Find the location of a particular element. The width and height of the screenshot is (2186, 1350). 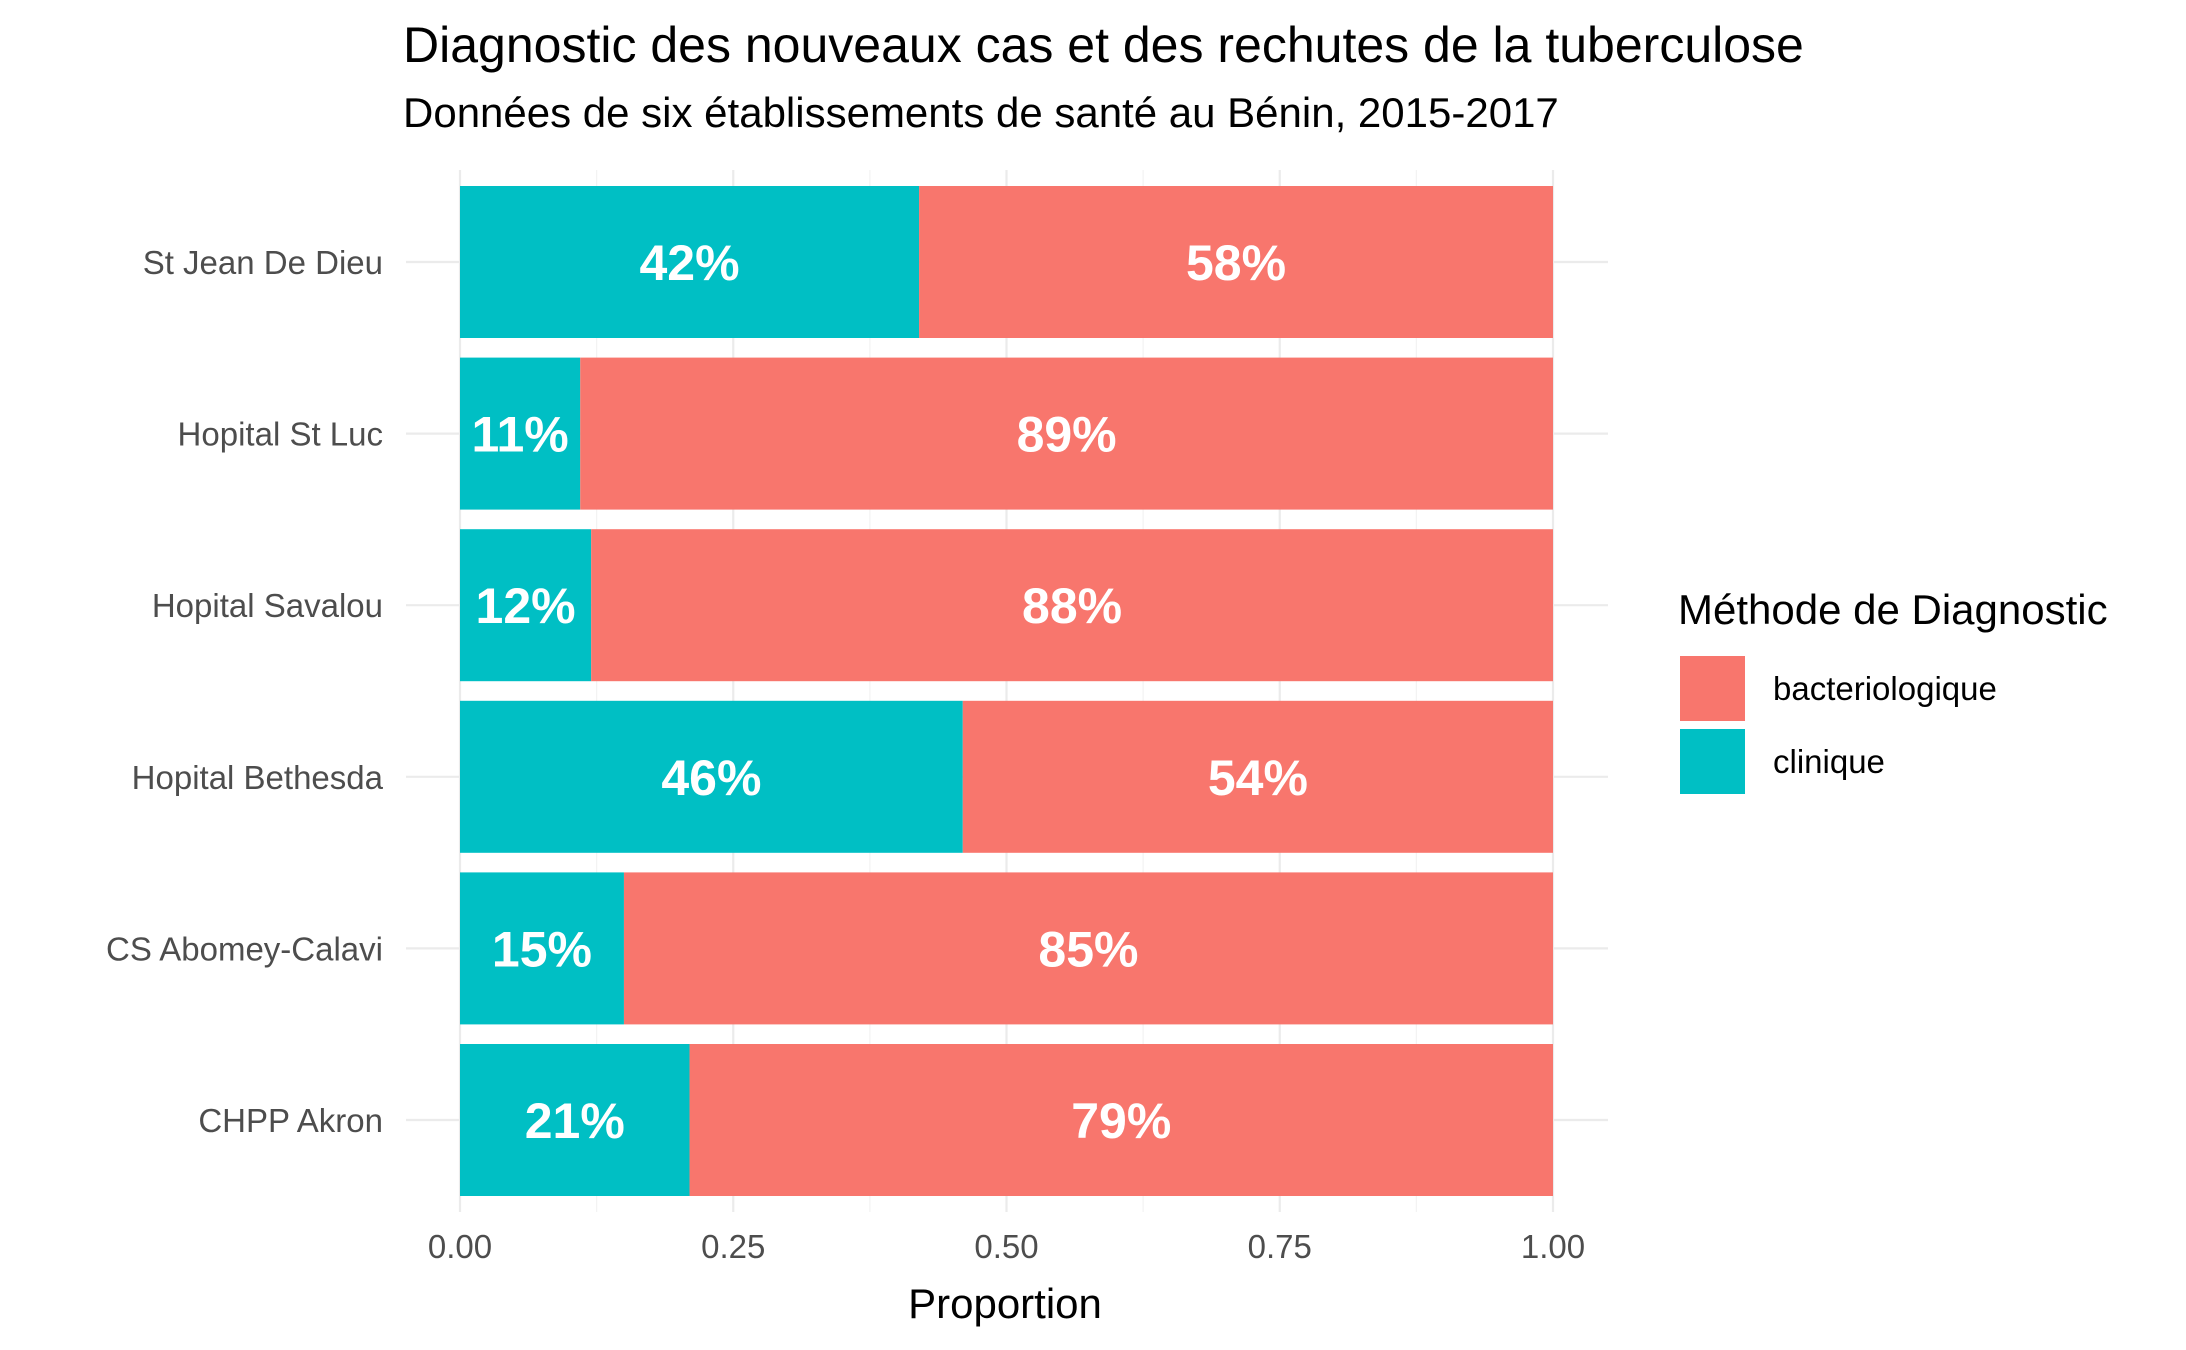

bar-label: 79% is located at coordinates (1121, 1121).